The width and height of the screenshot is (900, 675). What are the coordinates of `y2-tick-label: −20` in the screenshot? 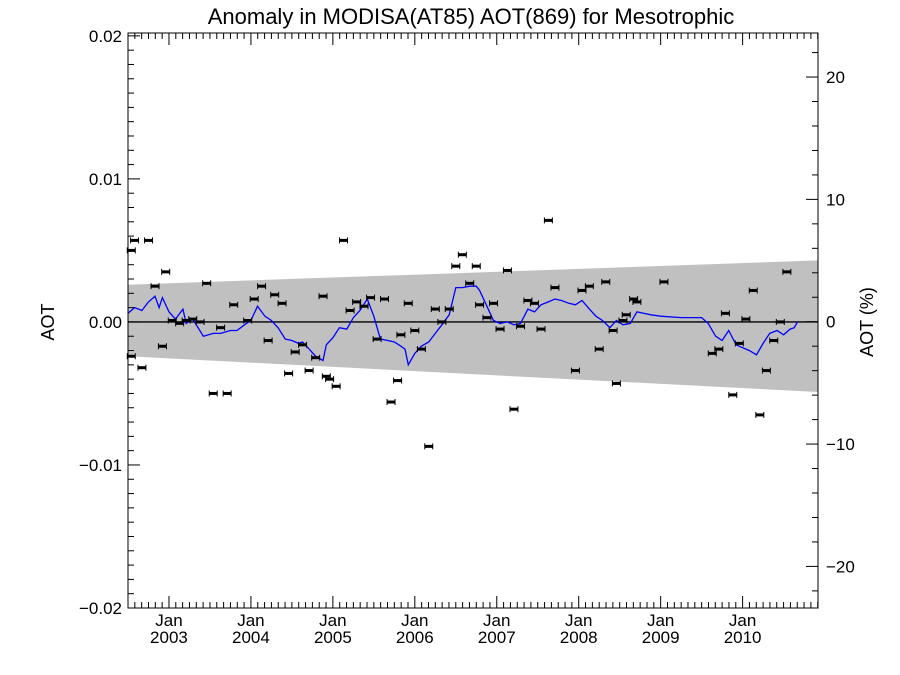 It's located at (840, 566).